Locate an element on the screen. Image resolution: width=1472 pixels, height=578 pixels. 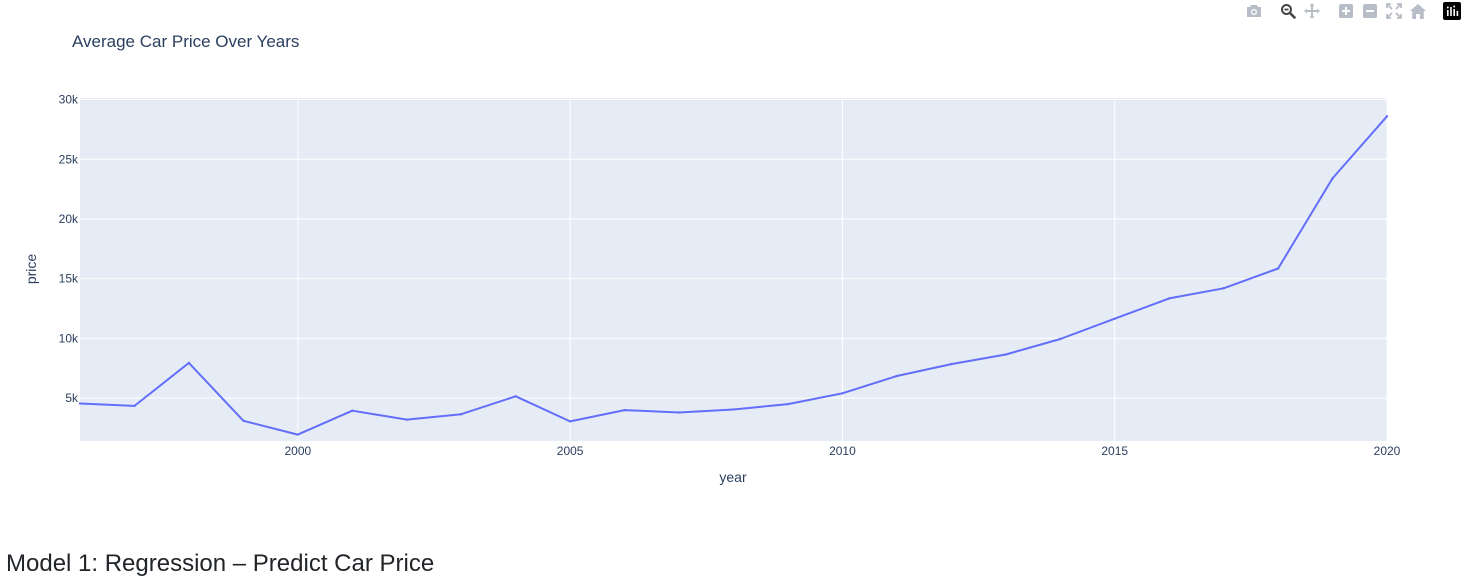
zoom-icon is located at coordinates (1288, 11).